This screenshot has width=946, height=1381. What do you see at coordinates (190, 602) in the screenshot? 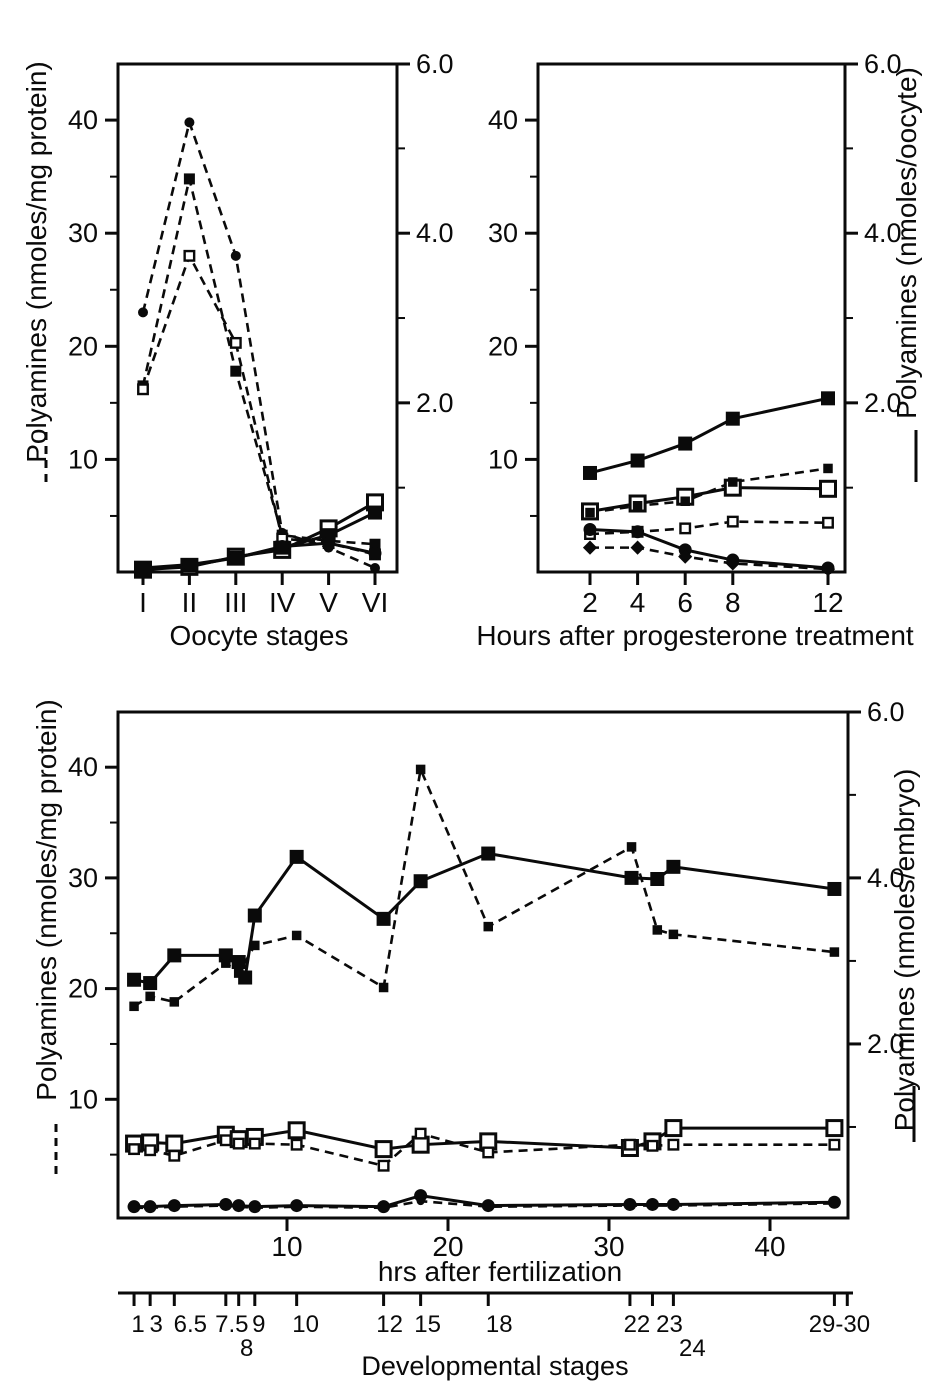
I see `x-tick-label: II` at bounding box center [190, 602].